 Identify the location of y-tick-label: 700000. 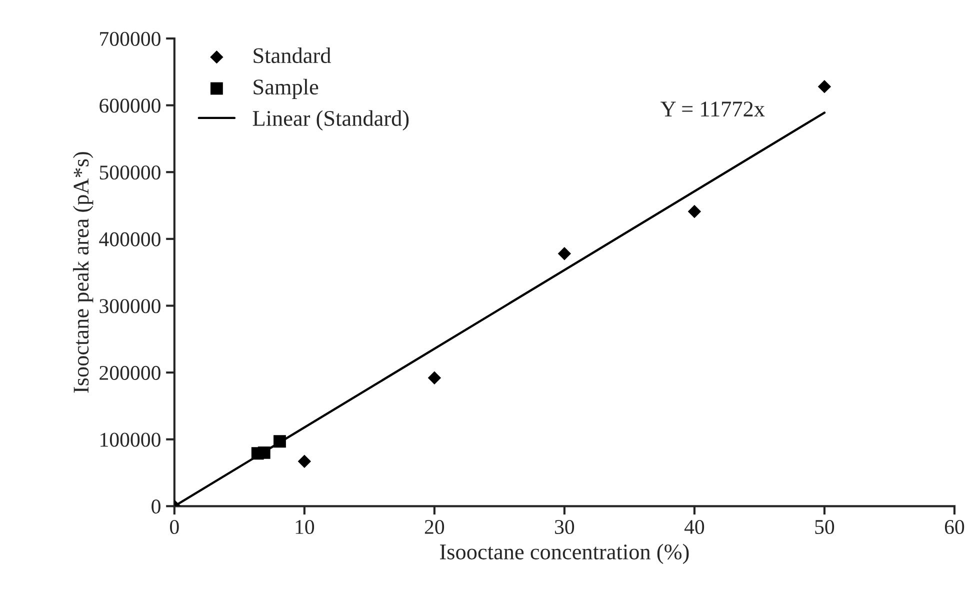
(130, 39).